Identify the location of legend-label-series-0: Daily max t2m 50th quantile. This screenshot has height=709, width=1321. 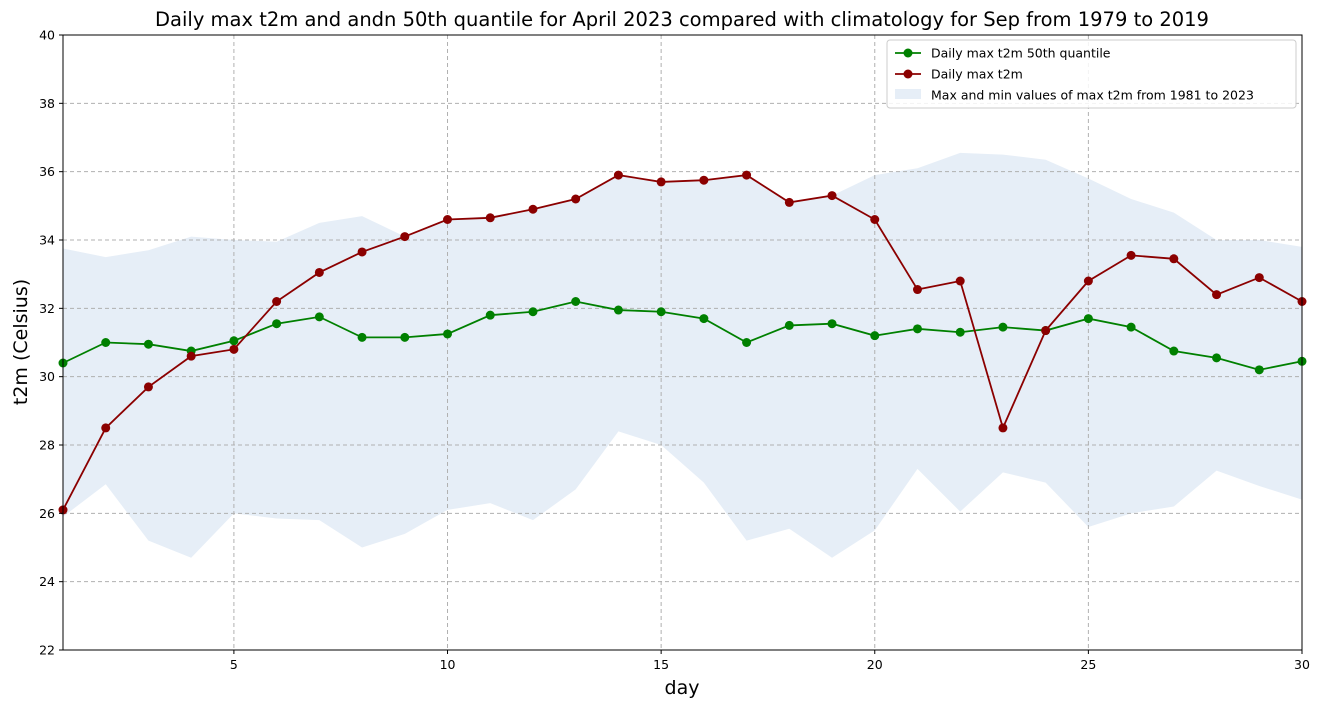
(1021, 53).